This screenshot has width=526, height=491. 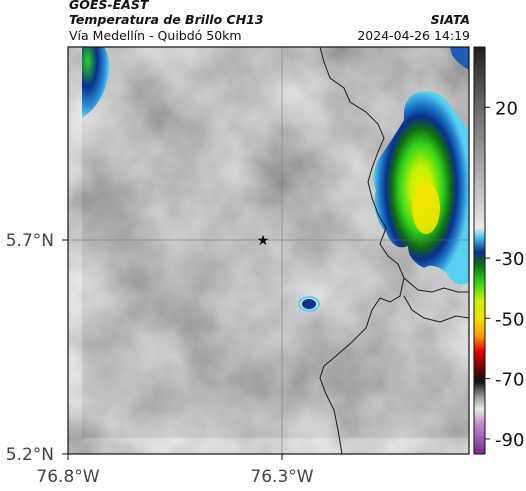 What do you see at coordinates (166, 19) in the screenshot?
I see `product-title: Temperatura de Brillo CH13` at bounding box center [166, 19].